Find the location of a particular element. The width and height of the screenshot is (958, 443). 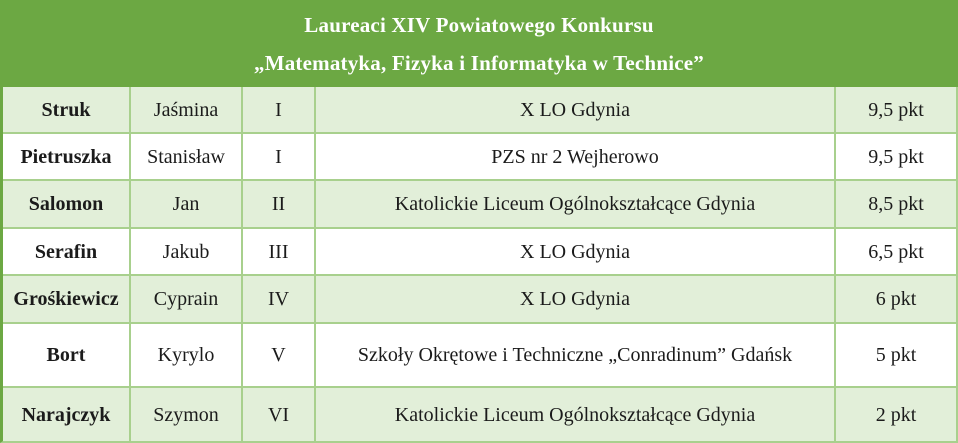

cell-last-name: Struk is located at coordinates (66, 109).